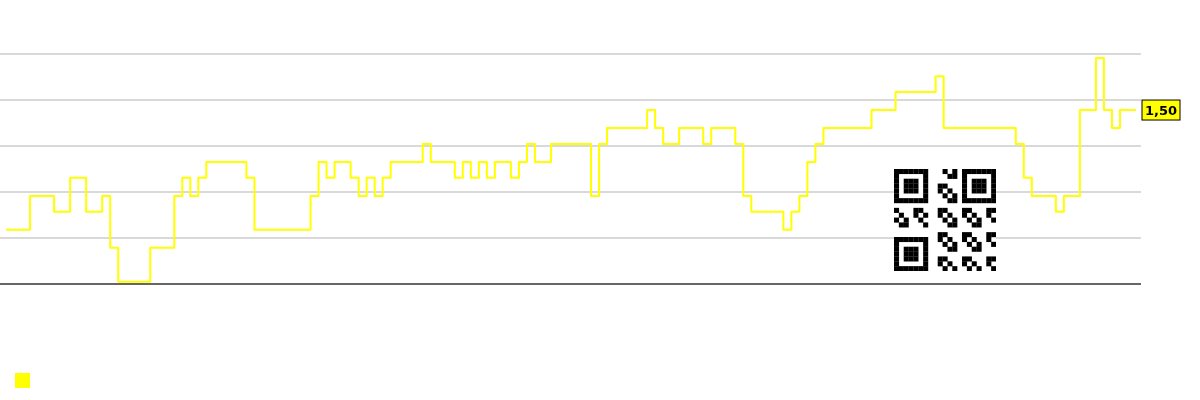 Image resolution: width=1200 pixels, height=400 pixels. Describe the element at coordinates (1161, 111) in the screenshot. I see `text: 1,50` at that location.